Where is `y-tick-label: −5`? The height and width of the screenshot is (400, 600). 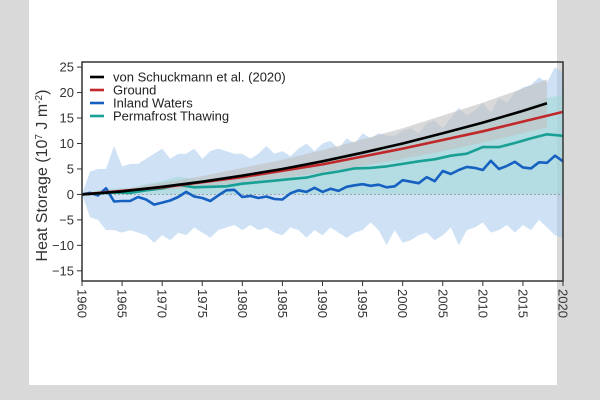 y-tick-label: −5 is located at coordinates (66, 219).